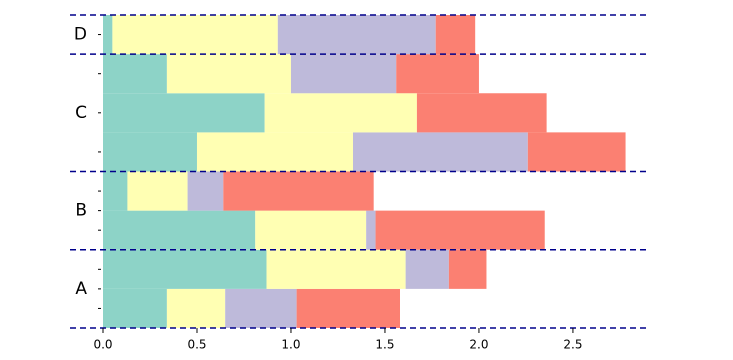 This screenshot has width=733, height=360. Describe the element at coordinates (81, 211) in the screenshot. I see `y-tick-label: B` at that location.